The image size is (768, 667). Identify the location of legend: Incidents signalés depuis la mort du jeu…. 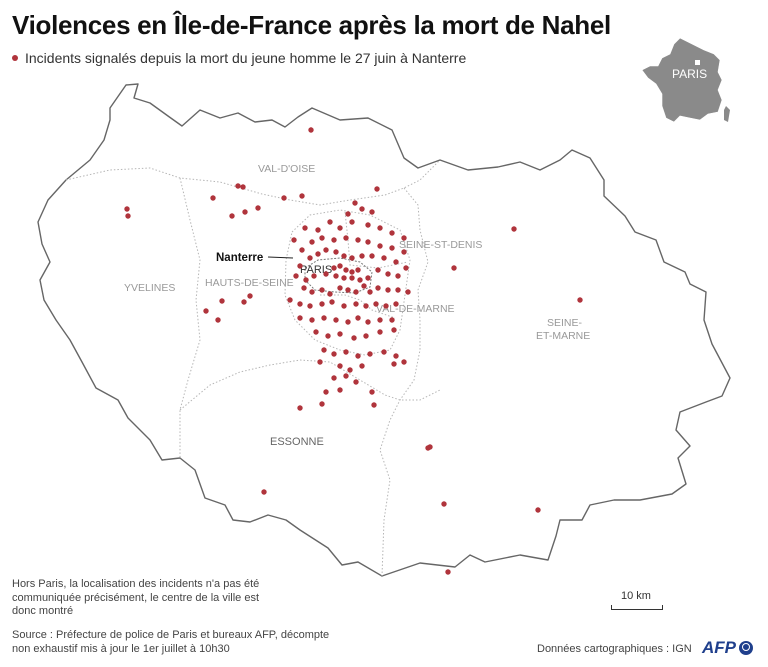
(239, 58).